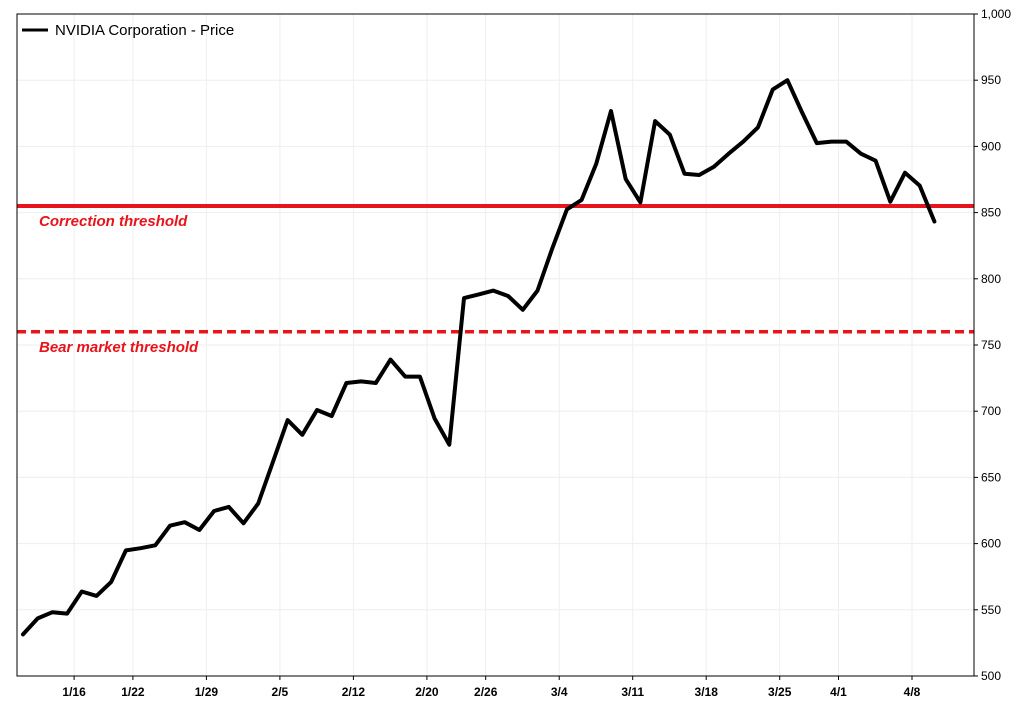  Describe the element at coordinates (996, 14) in the screenshot. I see `y-tick-label: 1,000` at that location.